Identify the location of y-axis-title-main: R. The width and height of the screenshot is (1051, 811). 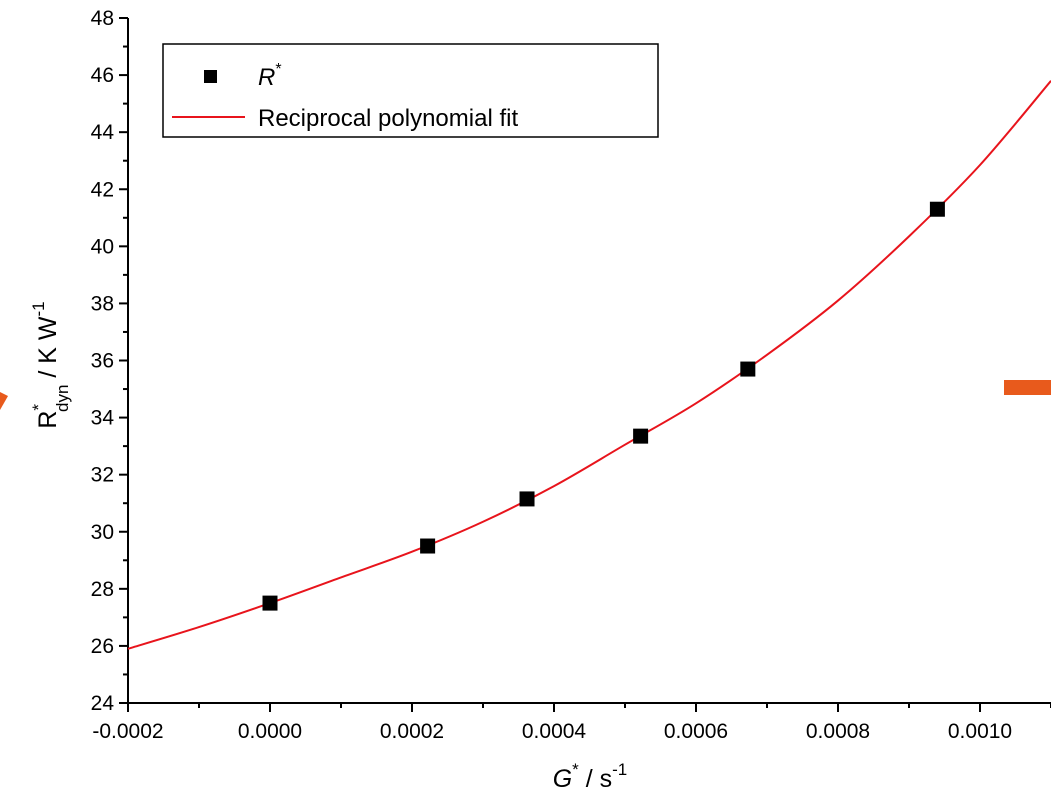
(48, 420).